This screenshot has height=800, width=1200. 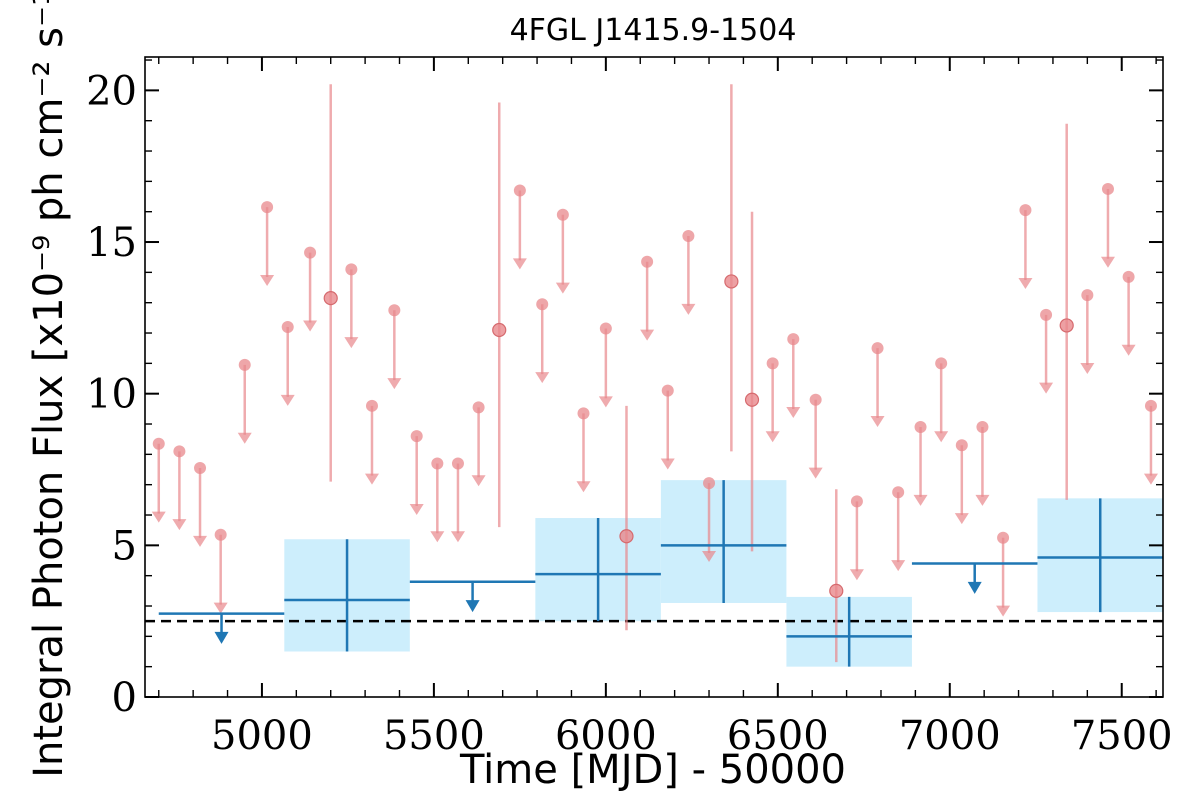 I want to click on x-tick-label: 7500, so click(x=1122, y=736).